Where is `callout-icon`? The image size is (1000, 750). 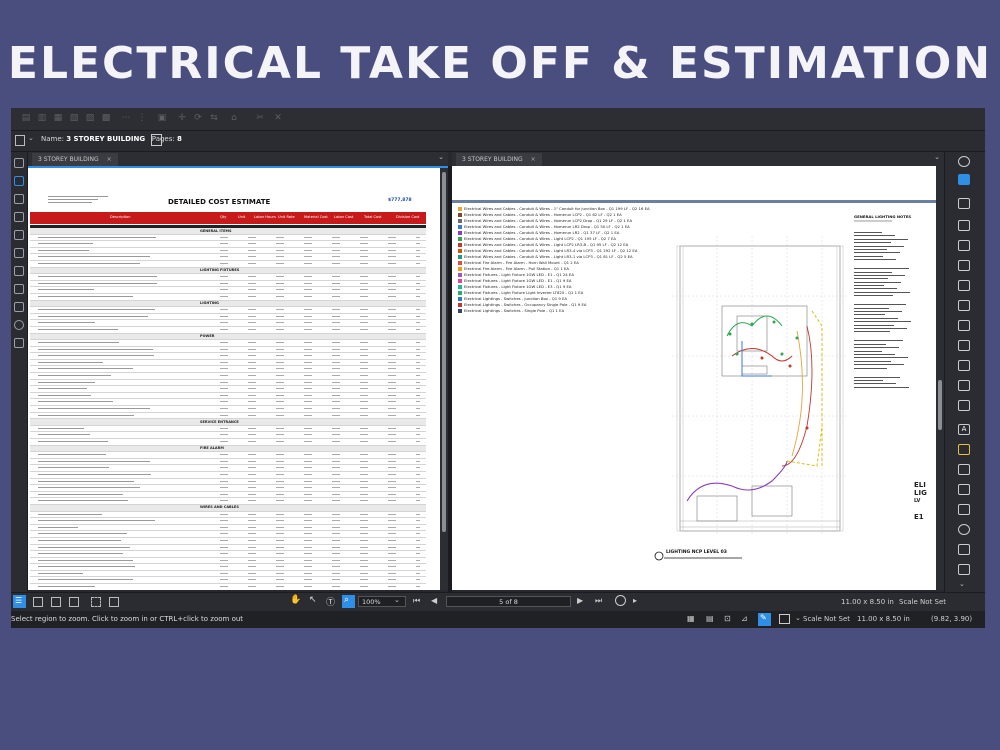
callout-icon is located at coordinates (964, 265).